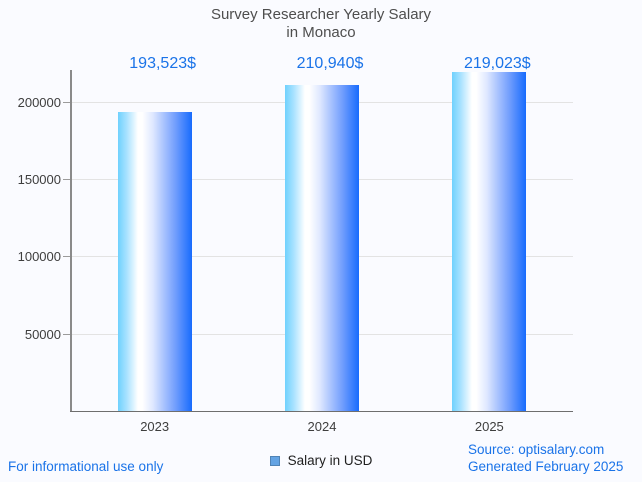  I want to click on source-text: Source: optisalary.com, so click(536, 449).